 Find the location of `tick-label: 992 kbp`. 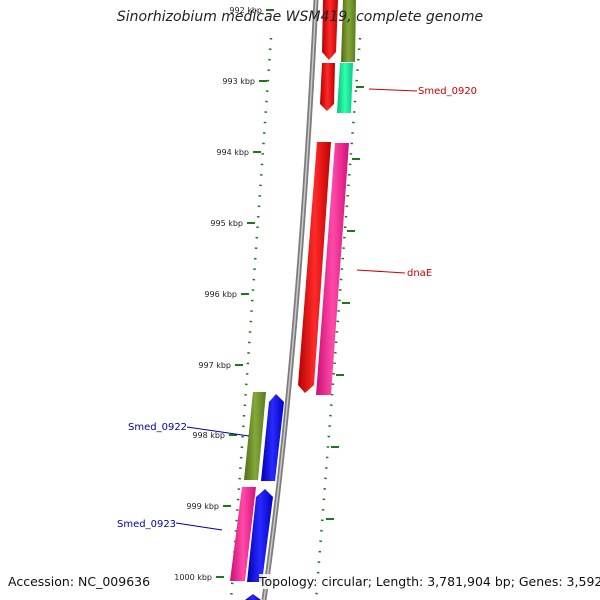

tick-label: 992 kbp is located at coordinates (245, 10).